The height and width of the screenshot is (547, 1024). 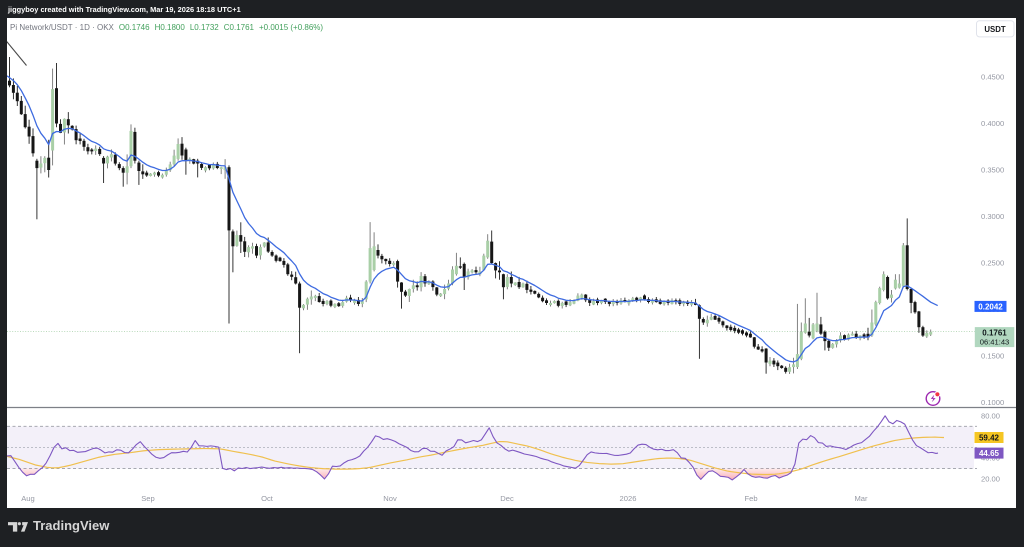 What do you see at coordinates (992, 356) in the screenshot?
I see `svg-text: 0.1500` at bounding box center [992, 356].